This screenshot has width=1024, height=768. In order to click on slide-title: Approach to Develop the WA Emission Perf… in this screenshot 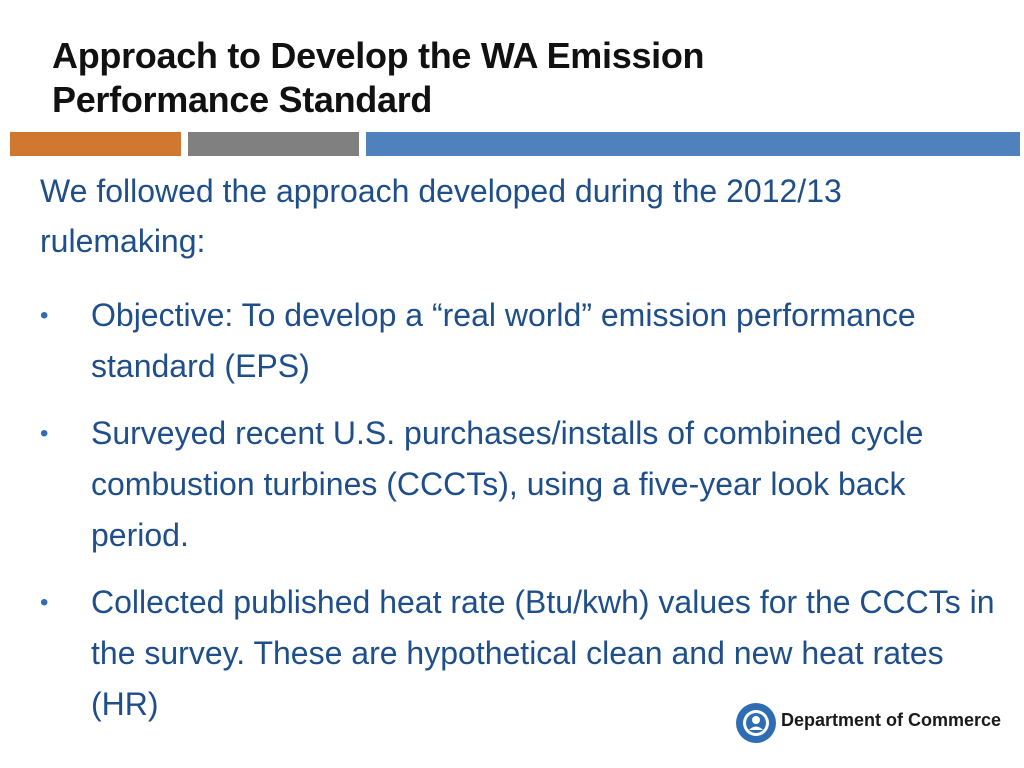, I will do `click(502, 78)`.